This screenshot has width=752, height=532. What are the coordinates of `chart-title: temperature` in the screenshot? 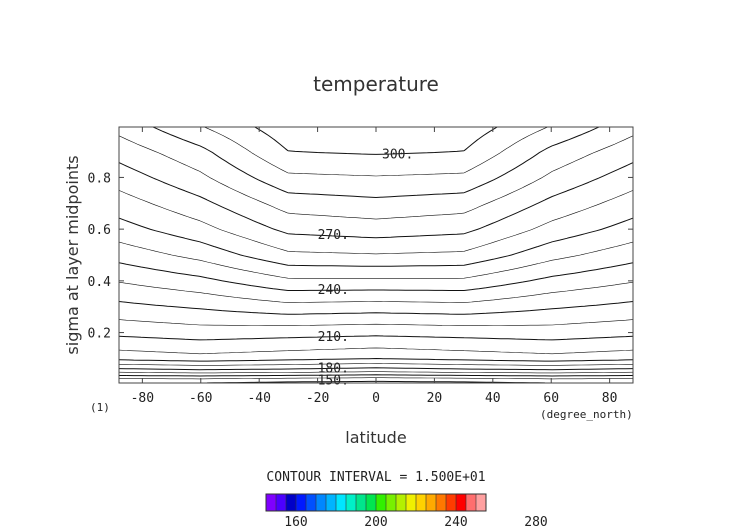 It's located at (376, 84).